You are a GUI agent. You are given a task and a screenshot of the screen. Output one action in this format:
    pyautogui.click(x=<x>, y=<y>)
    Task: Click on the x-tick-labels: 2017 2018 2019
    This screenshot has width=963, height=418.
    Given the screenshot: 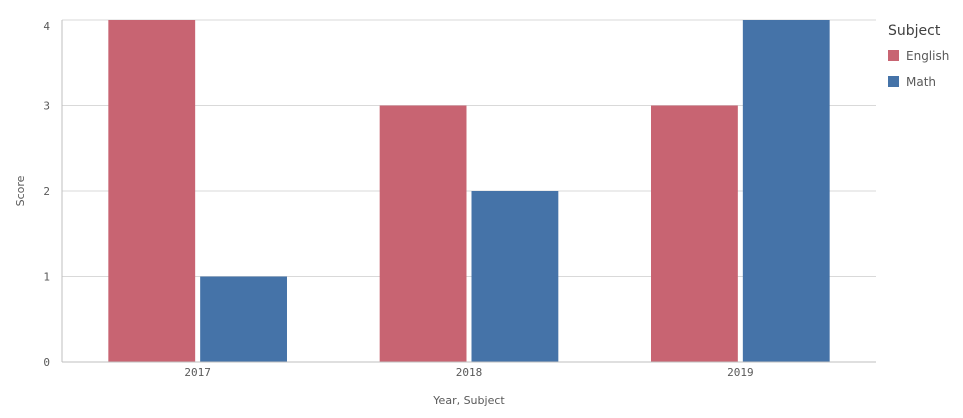 What is the action you would take?
    pyautogui.click(x=468, y=372)
    